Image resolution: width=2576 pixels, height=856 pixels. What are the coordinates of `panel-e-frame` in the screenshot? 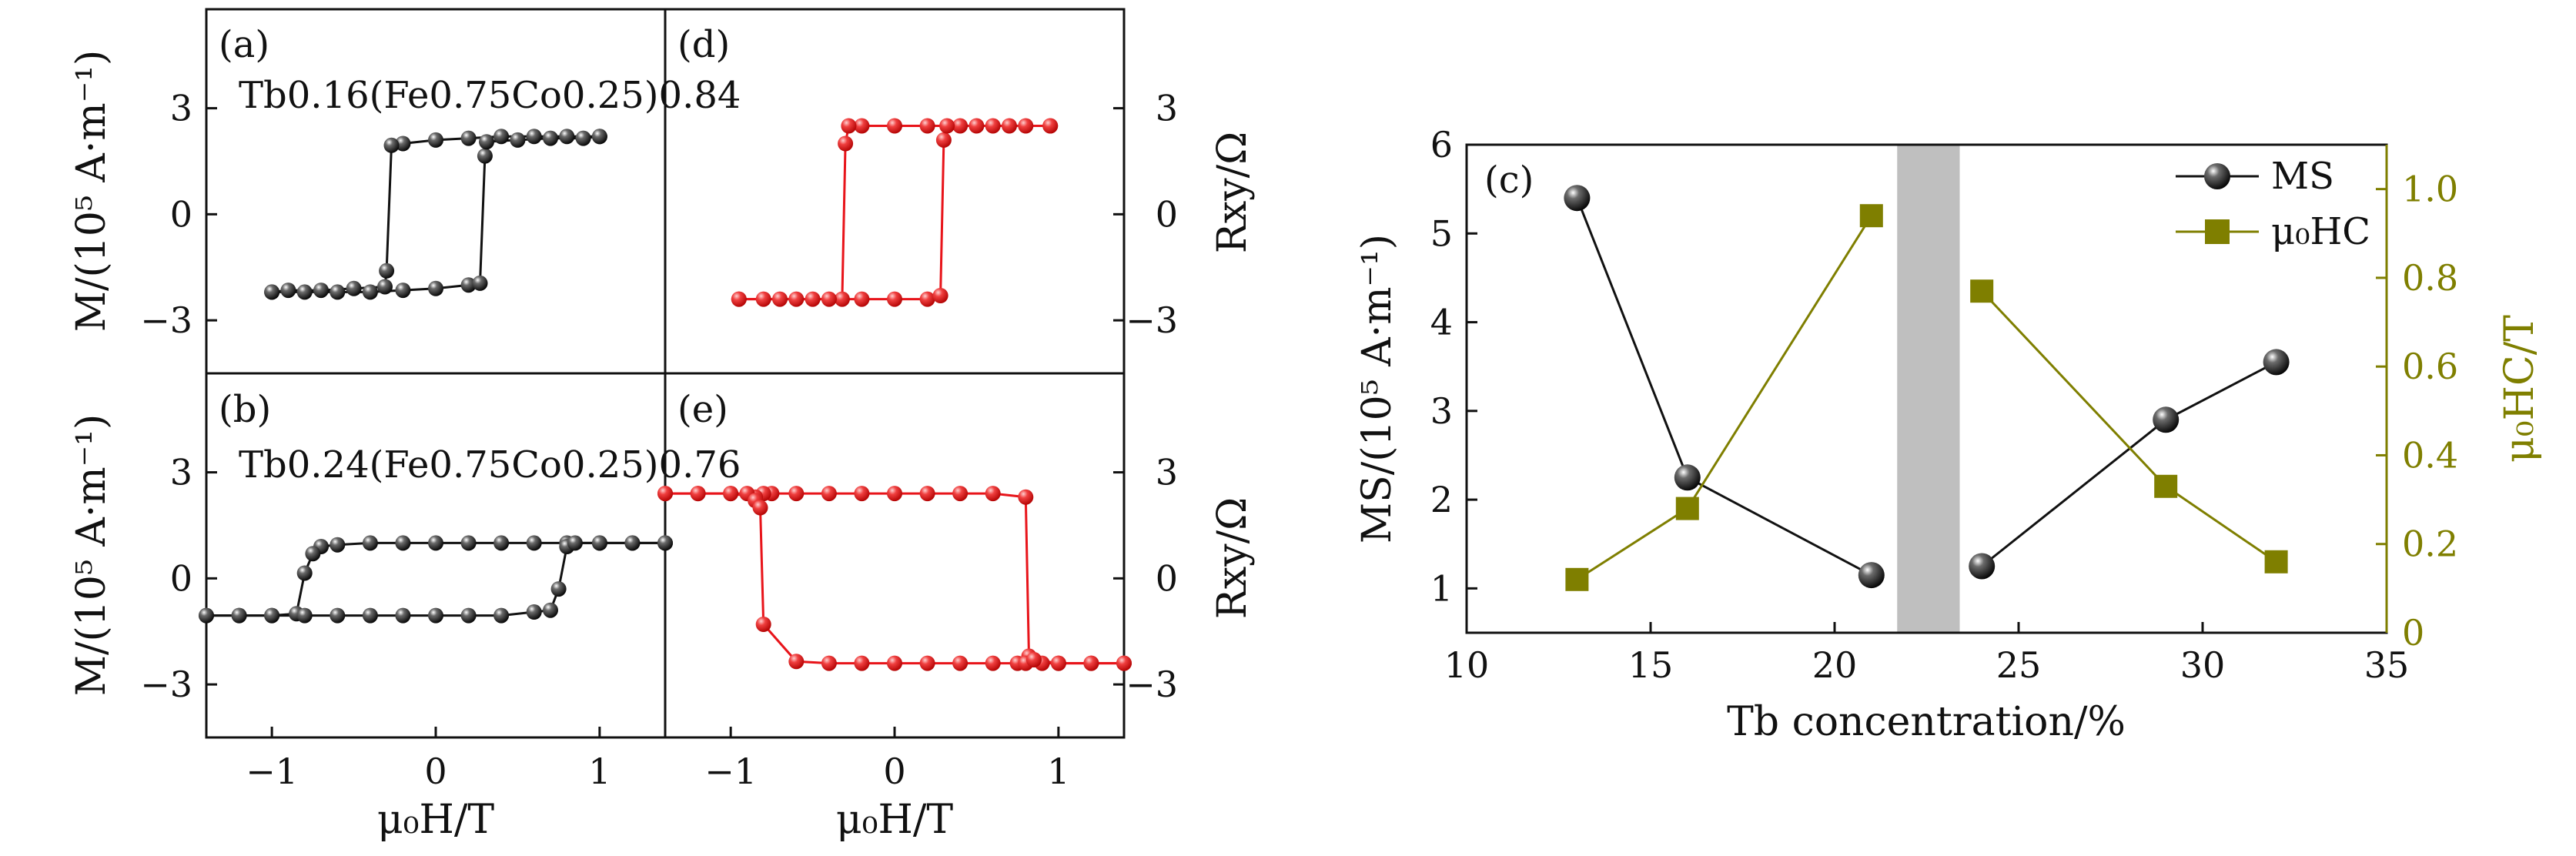 It's located at (895, 555).